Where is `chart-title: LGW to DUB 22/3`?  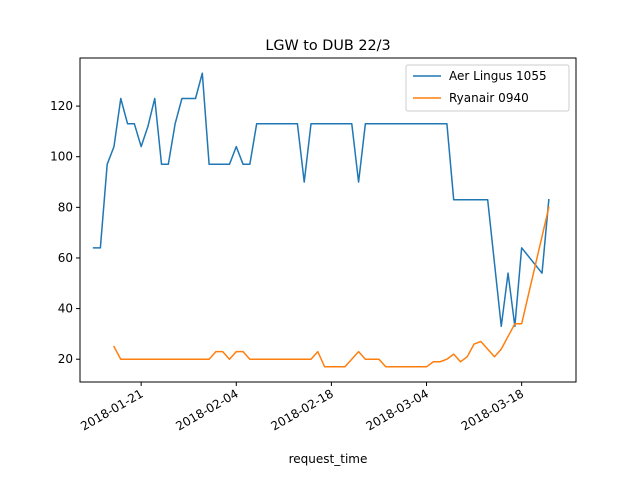 chart-title: LGW to DUB 22/3 is located at coordinates (327, 46).